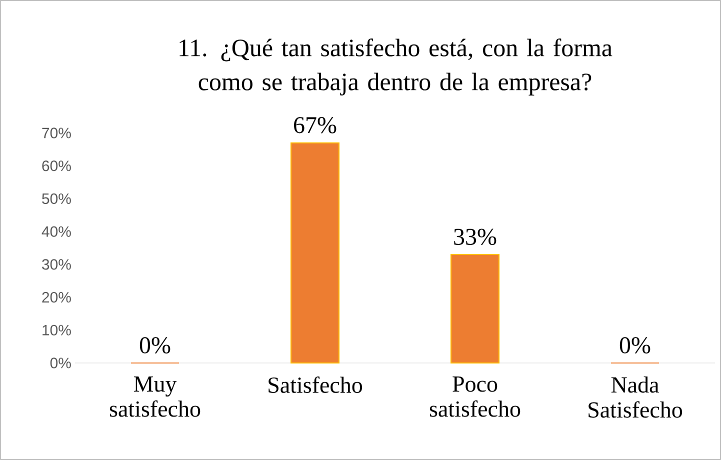  Describe the element at coordinates (60, 363) in the screenshot. I see `y-tick-label: 0%` at that location.